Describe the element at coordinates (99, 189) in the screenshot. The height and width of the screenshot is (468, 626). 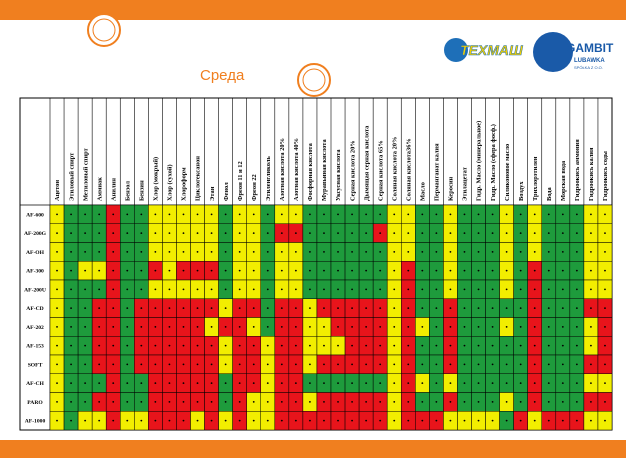
I see `column-header: Аммиак` at that location.